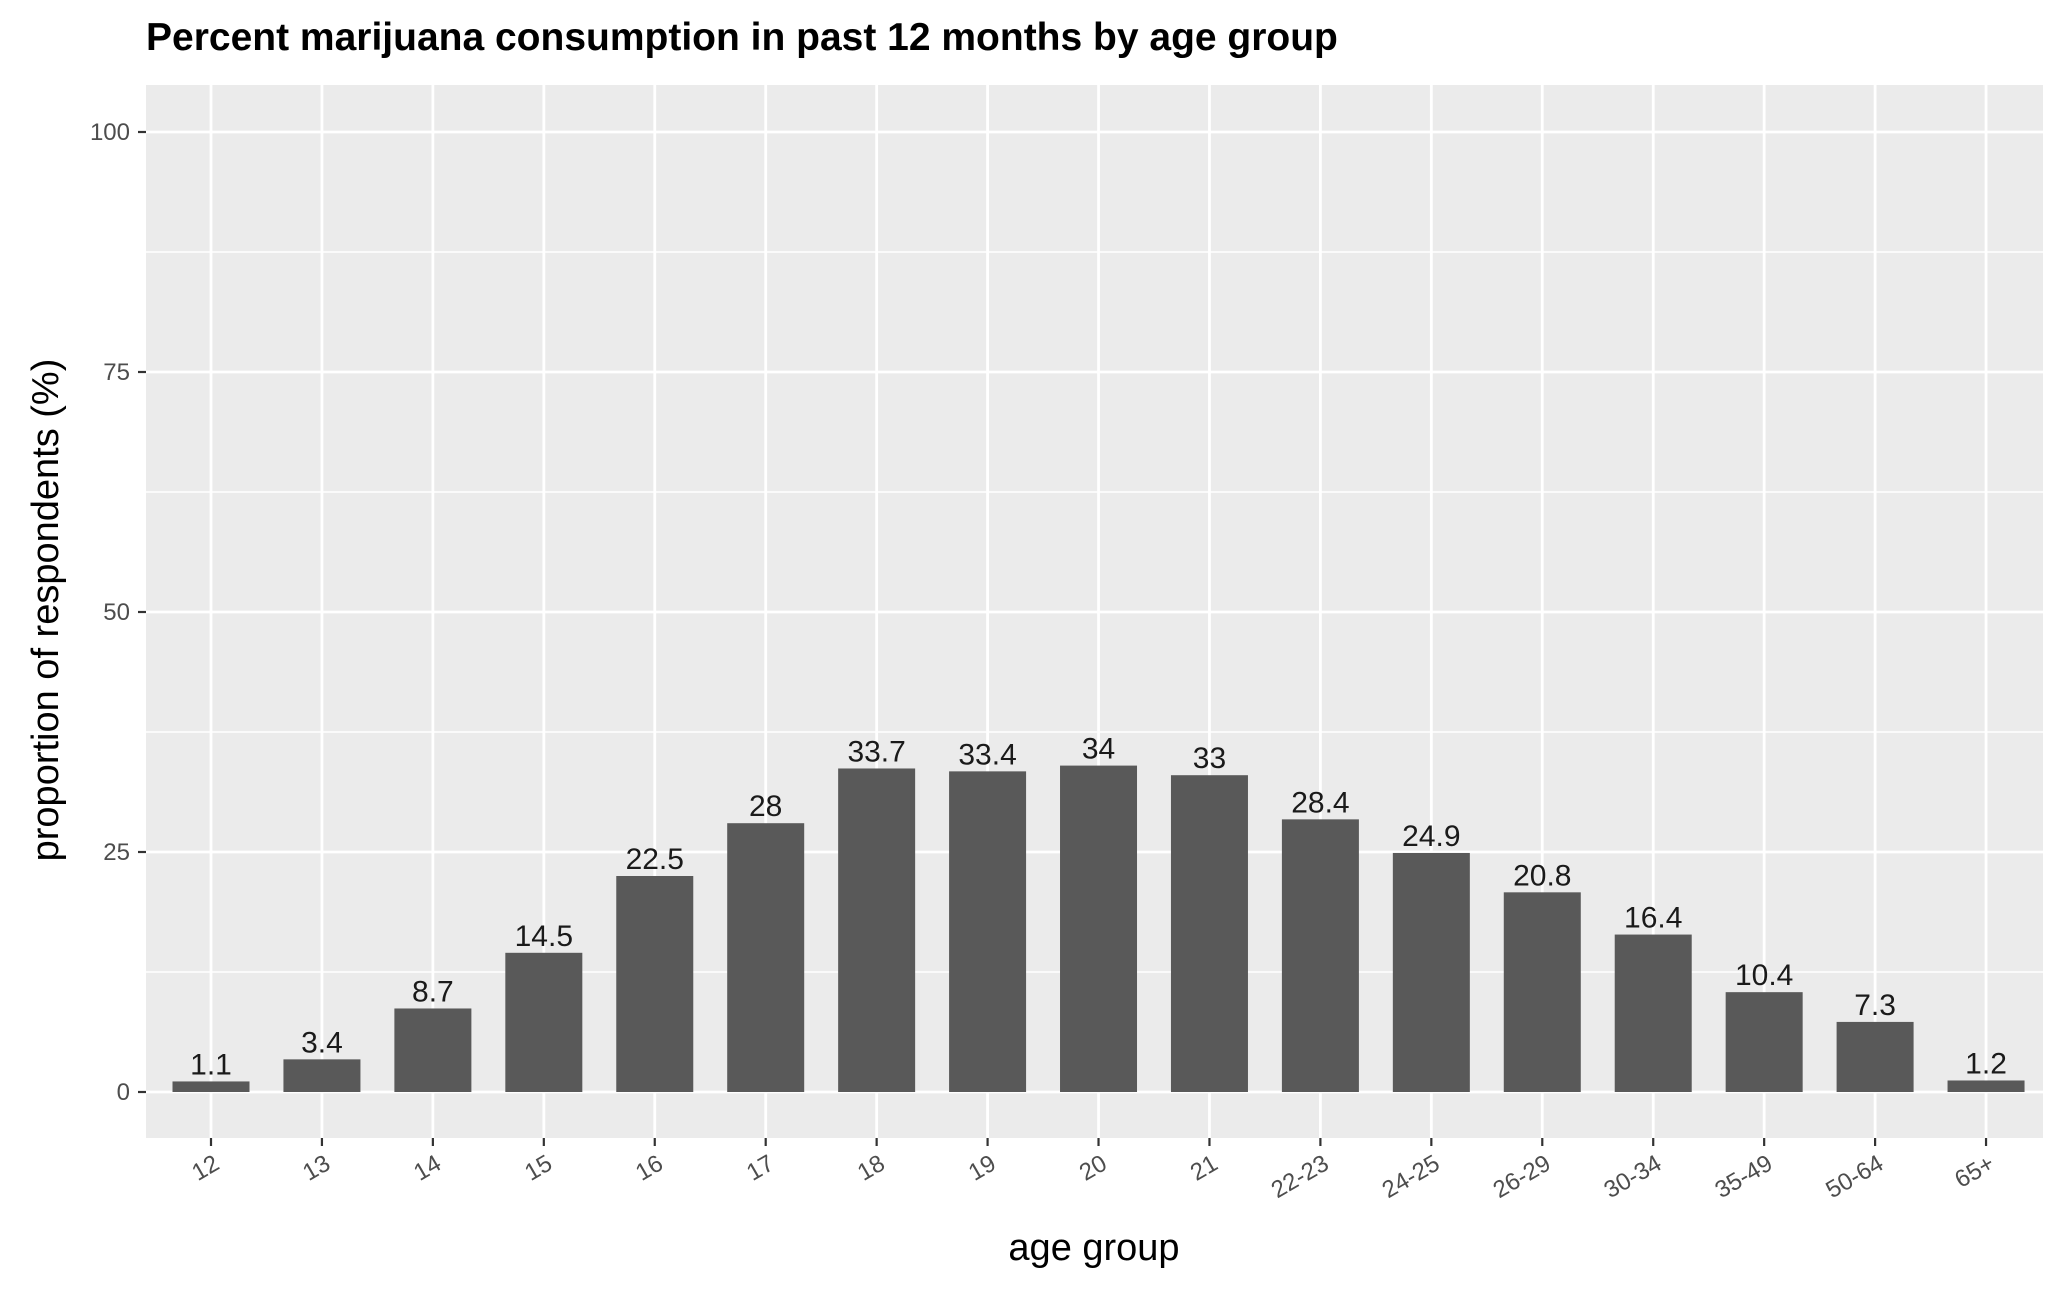 Image resolution: width=2058 pixels, height=1290 pixels. I want to click on y-tick-label: 0, so click(123, 1092).